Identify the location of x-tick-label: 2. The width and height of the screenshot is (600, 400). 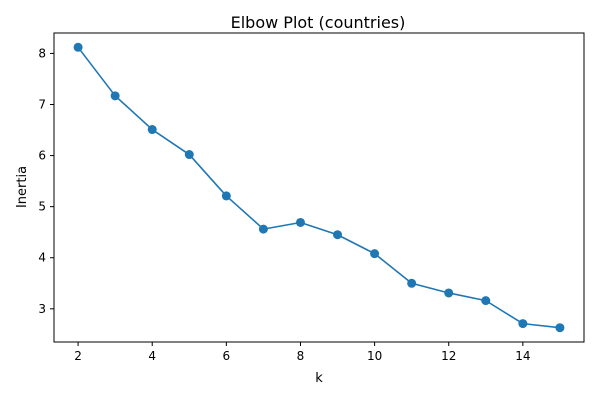
(78, 356).